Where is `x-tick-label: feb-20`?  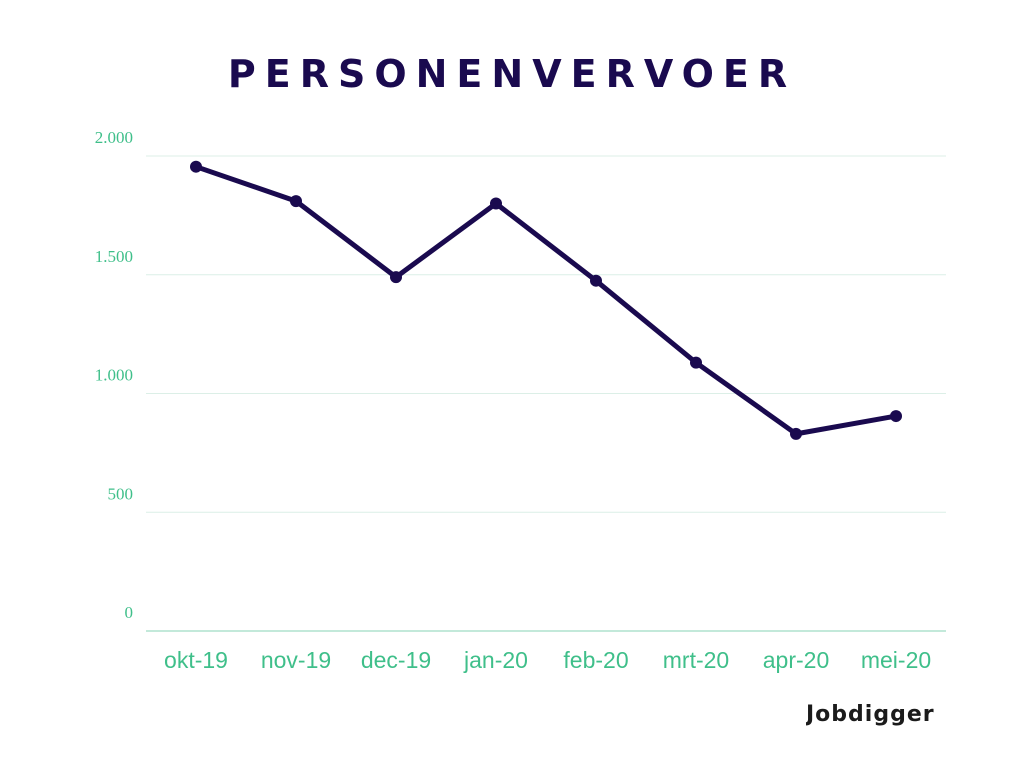 x-tick-label: feb-20 is located at coordinates (595, 660).